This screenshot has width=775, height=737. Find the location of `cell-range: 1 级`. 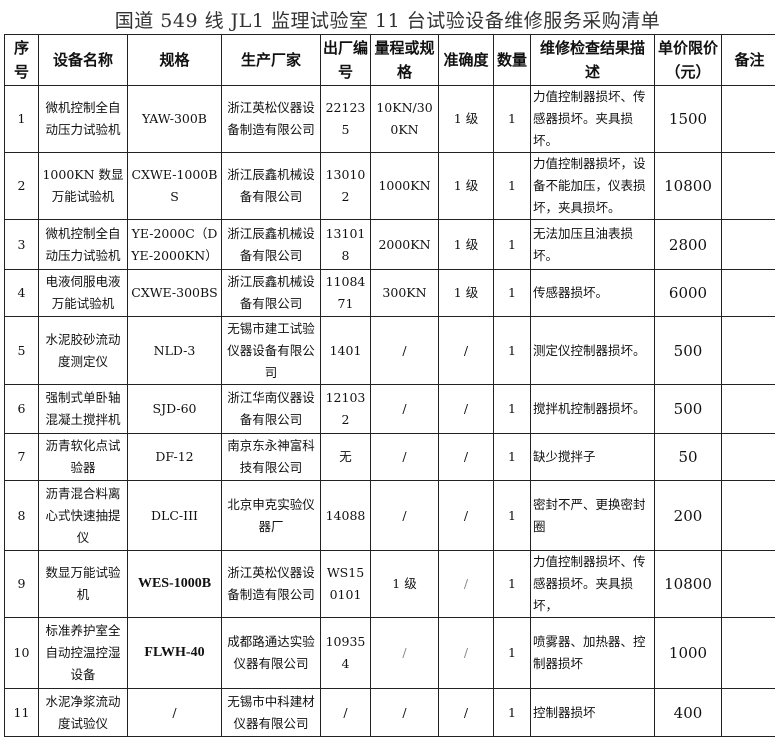

cell-range: 1 级 is located at coordinates (405, 584).